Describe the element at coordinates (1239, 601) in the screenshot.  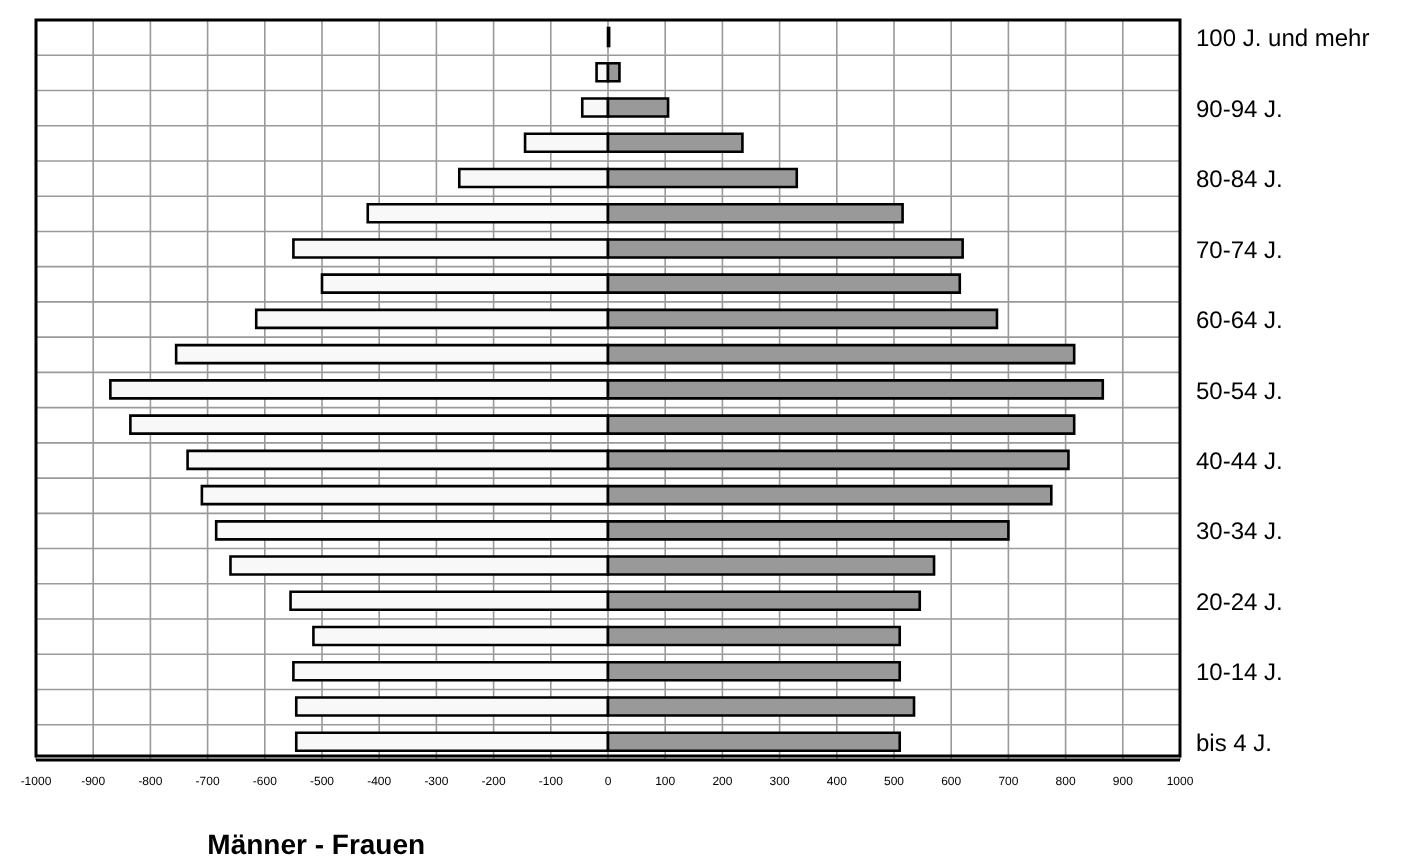
I see `y-tick-label: 20-24 J.` at that location.